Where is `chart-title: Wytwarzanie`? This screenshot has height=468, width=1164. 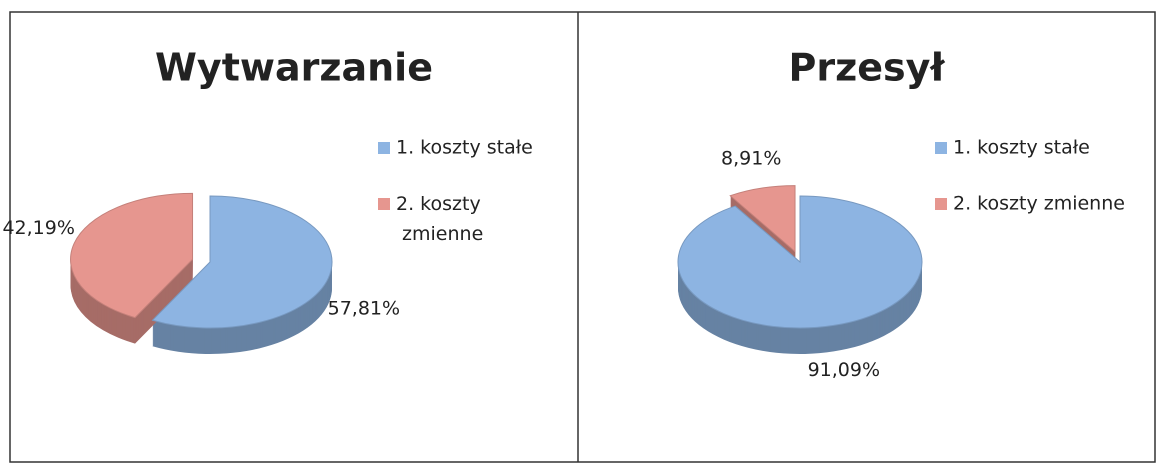 chart-title: Wytwarzanie is located at coordinates (294, 68).